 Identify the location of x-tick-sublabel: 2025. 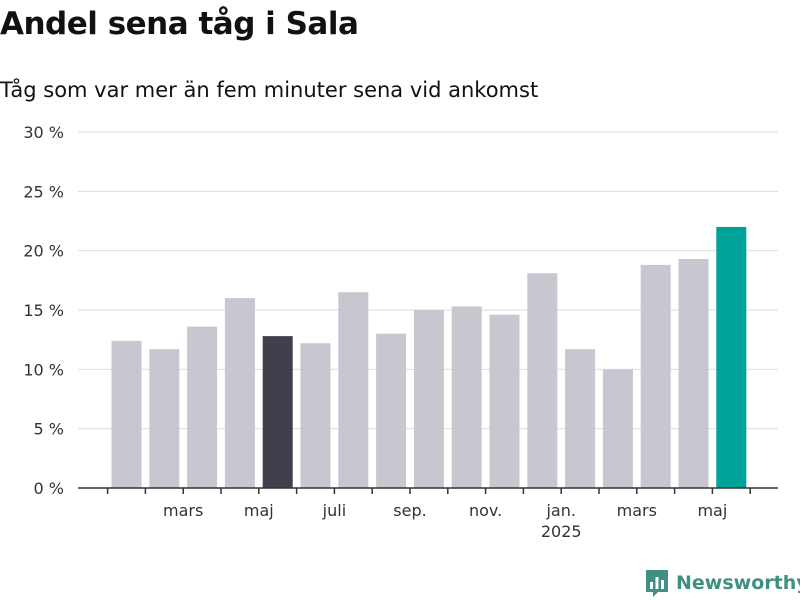
(561, 531).